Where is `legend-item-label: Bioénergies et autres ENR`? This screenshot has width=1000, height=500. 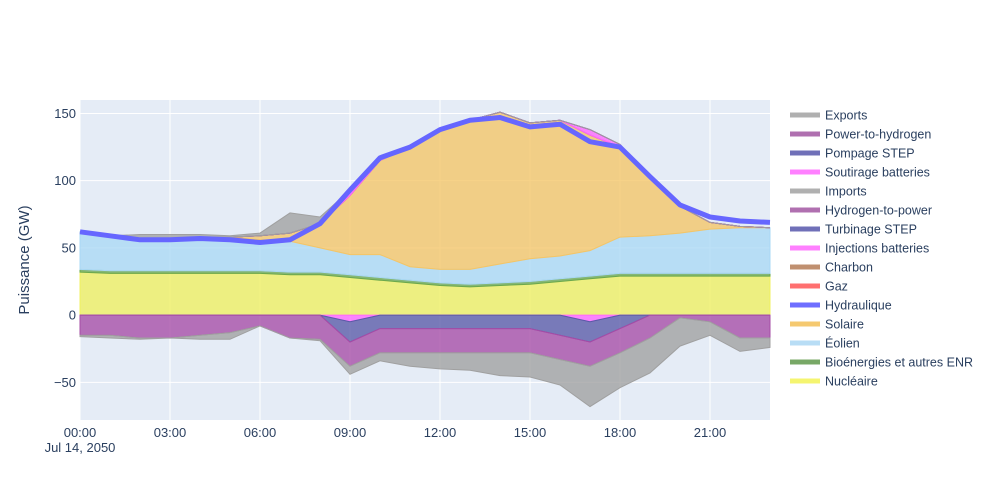
legend-item-label: Bioénergies et autres ENR is located at coordinates (899, 363).